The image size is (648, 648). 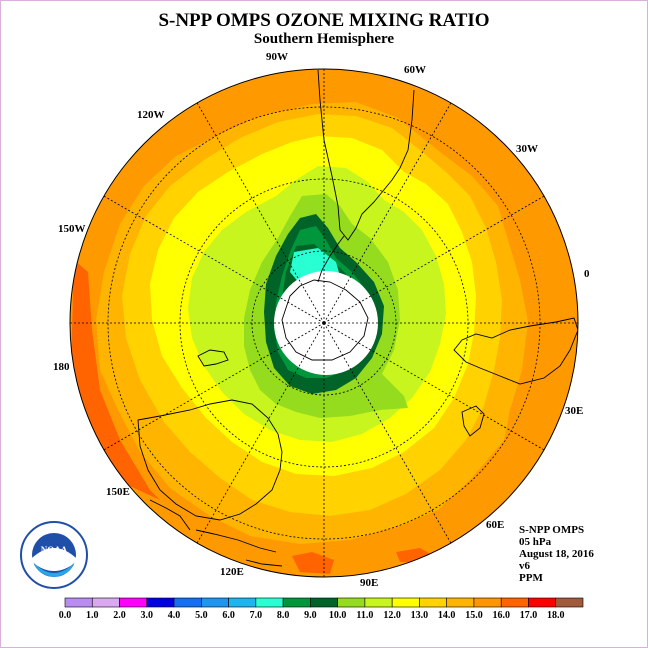 I want to click on colorbar-tick-label: 2.0, so click(x=119, y=615).